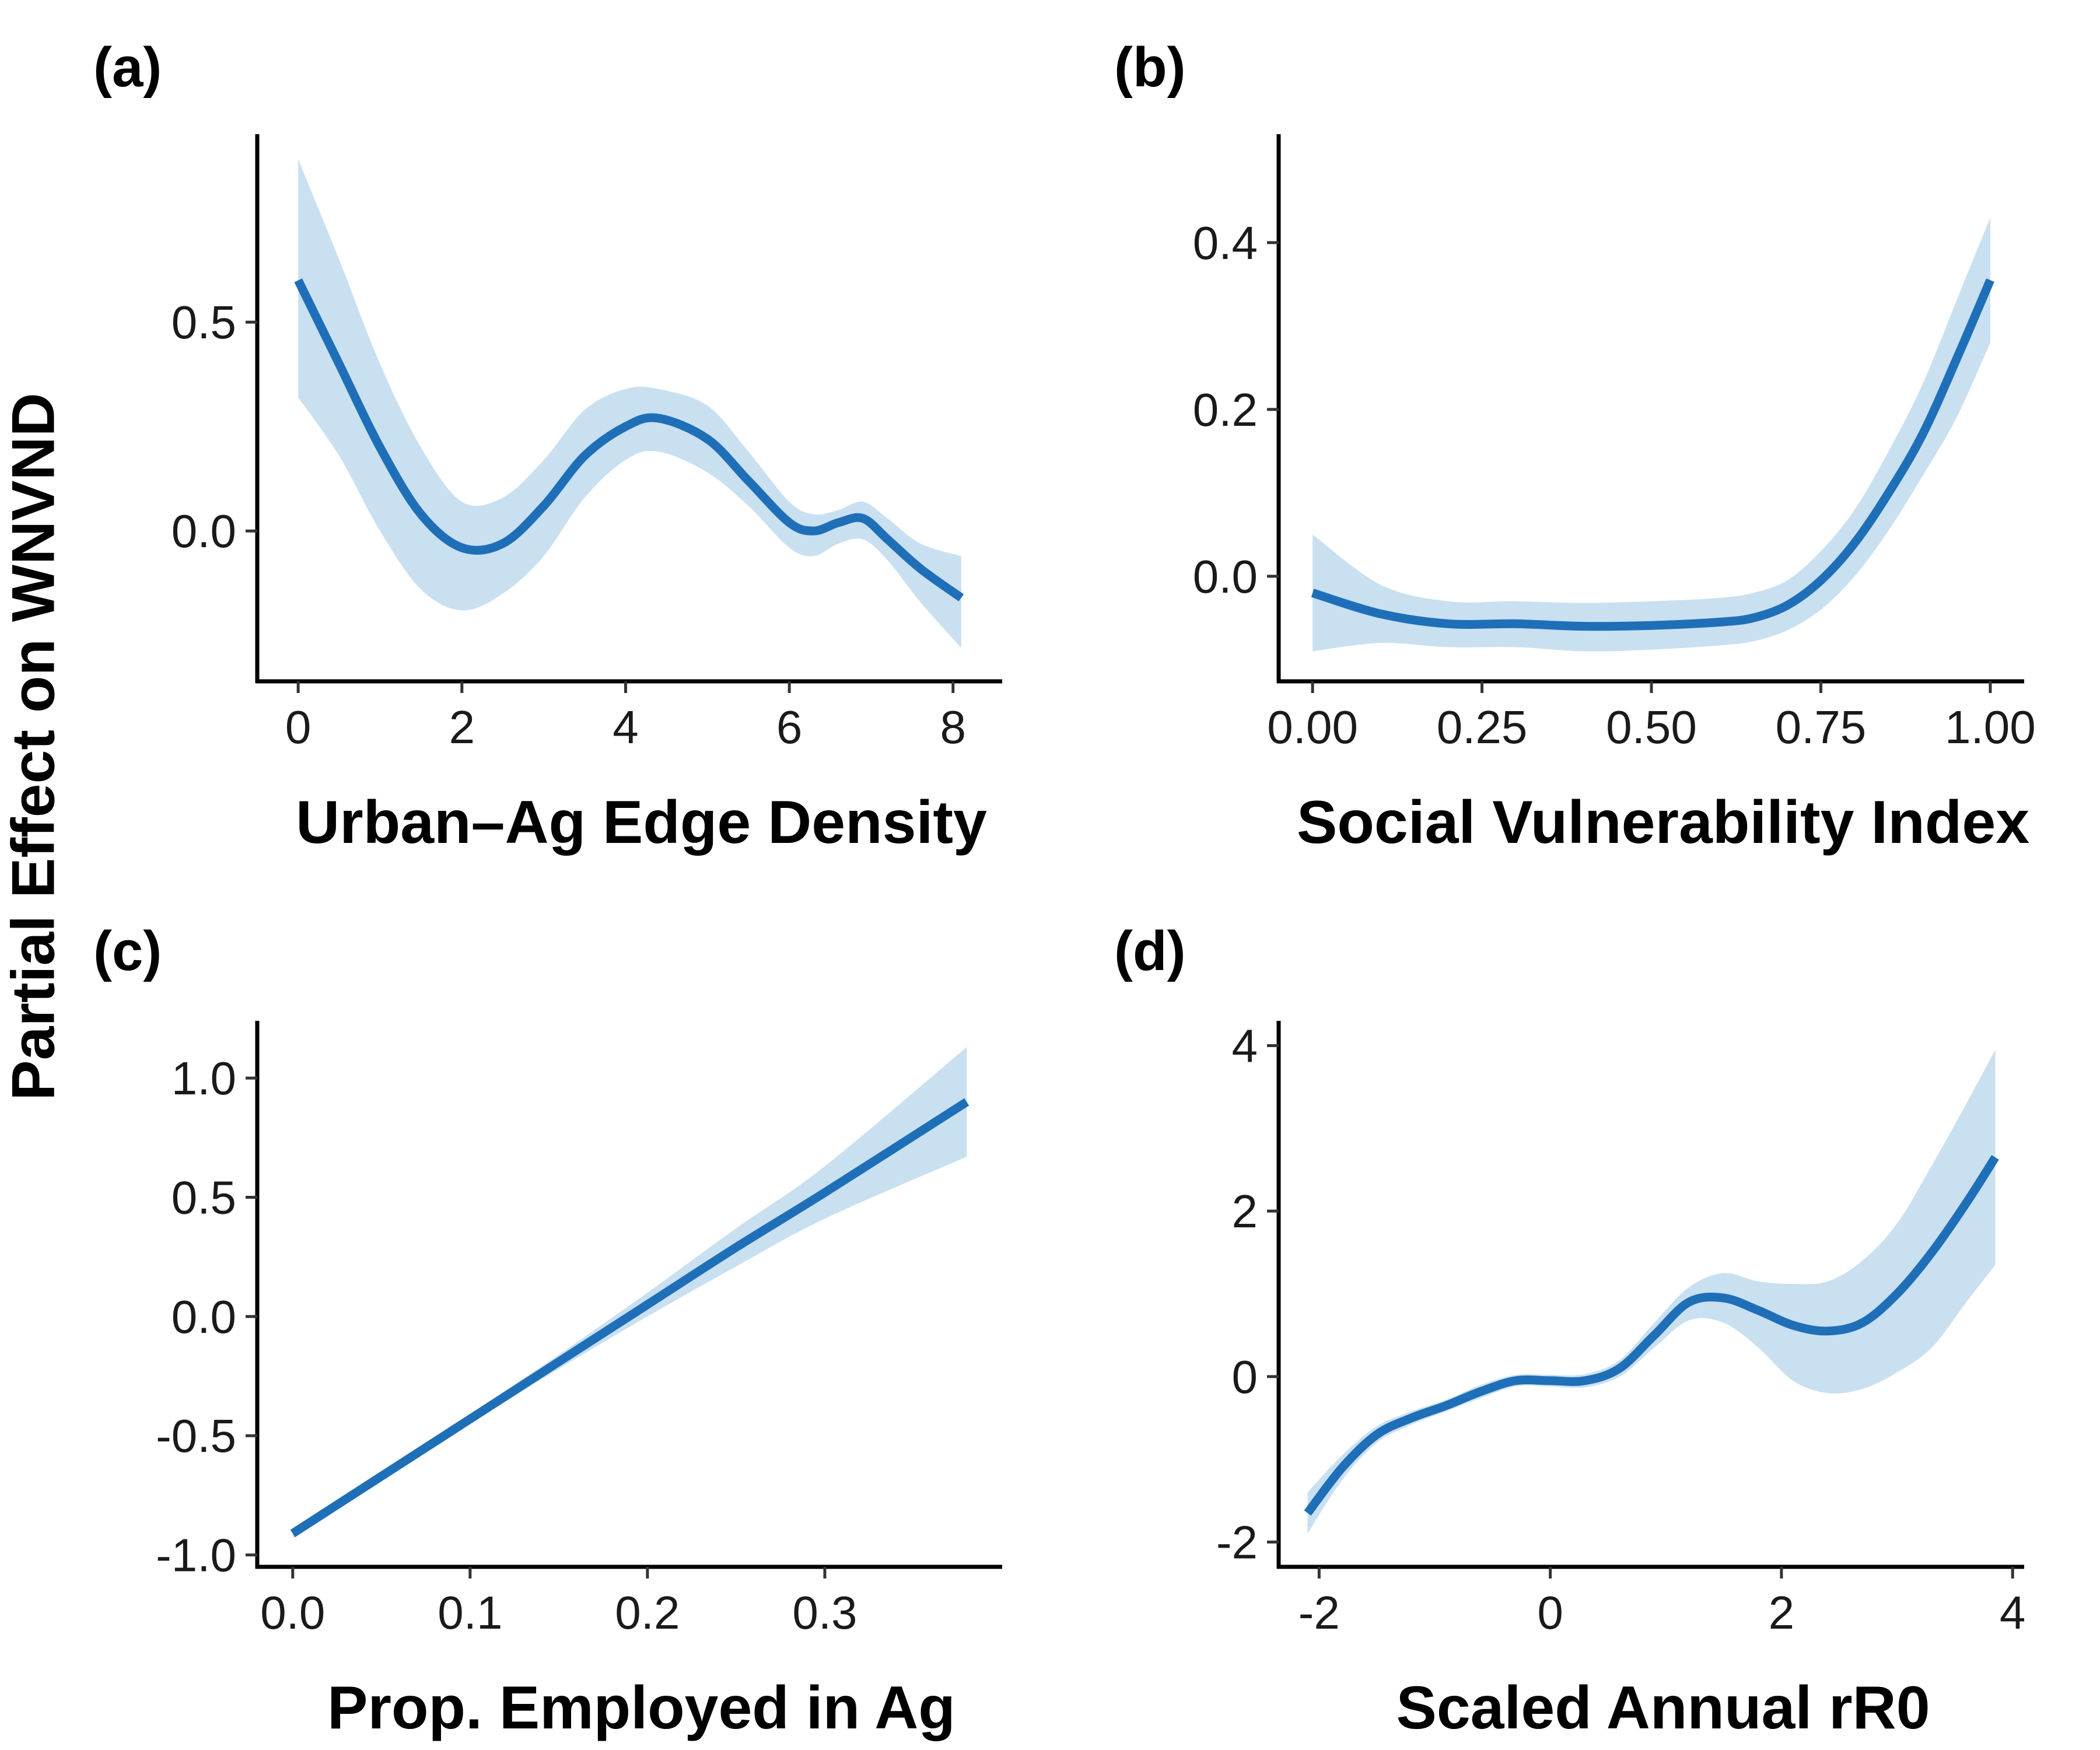 This screenshot has width=2100, height=1750. I want to click on panel-a-label: (a), so click(127, 67).